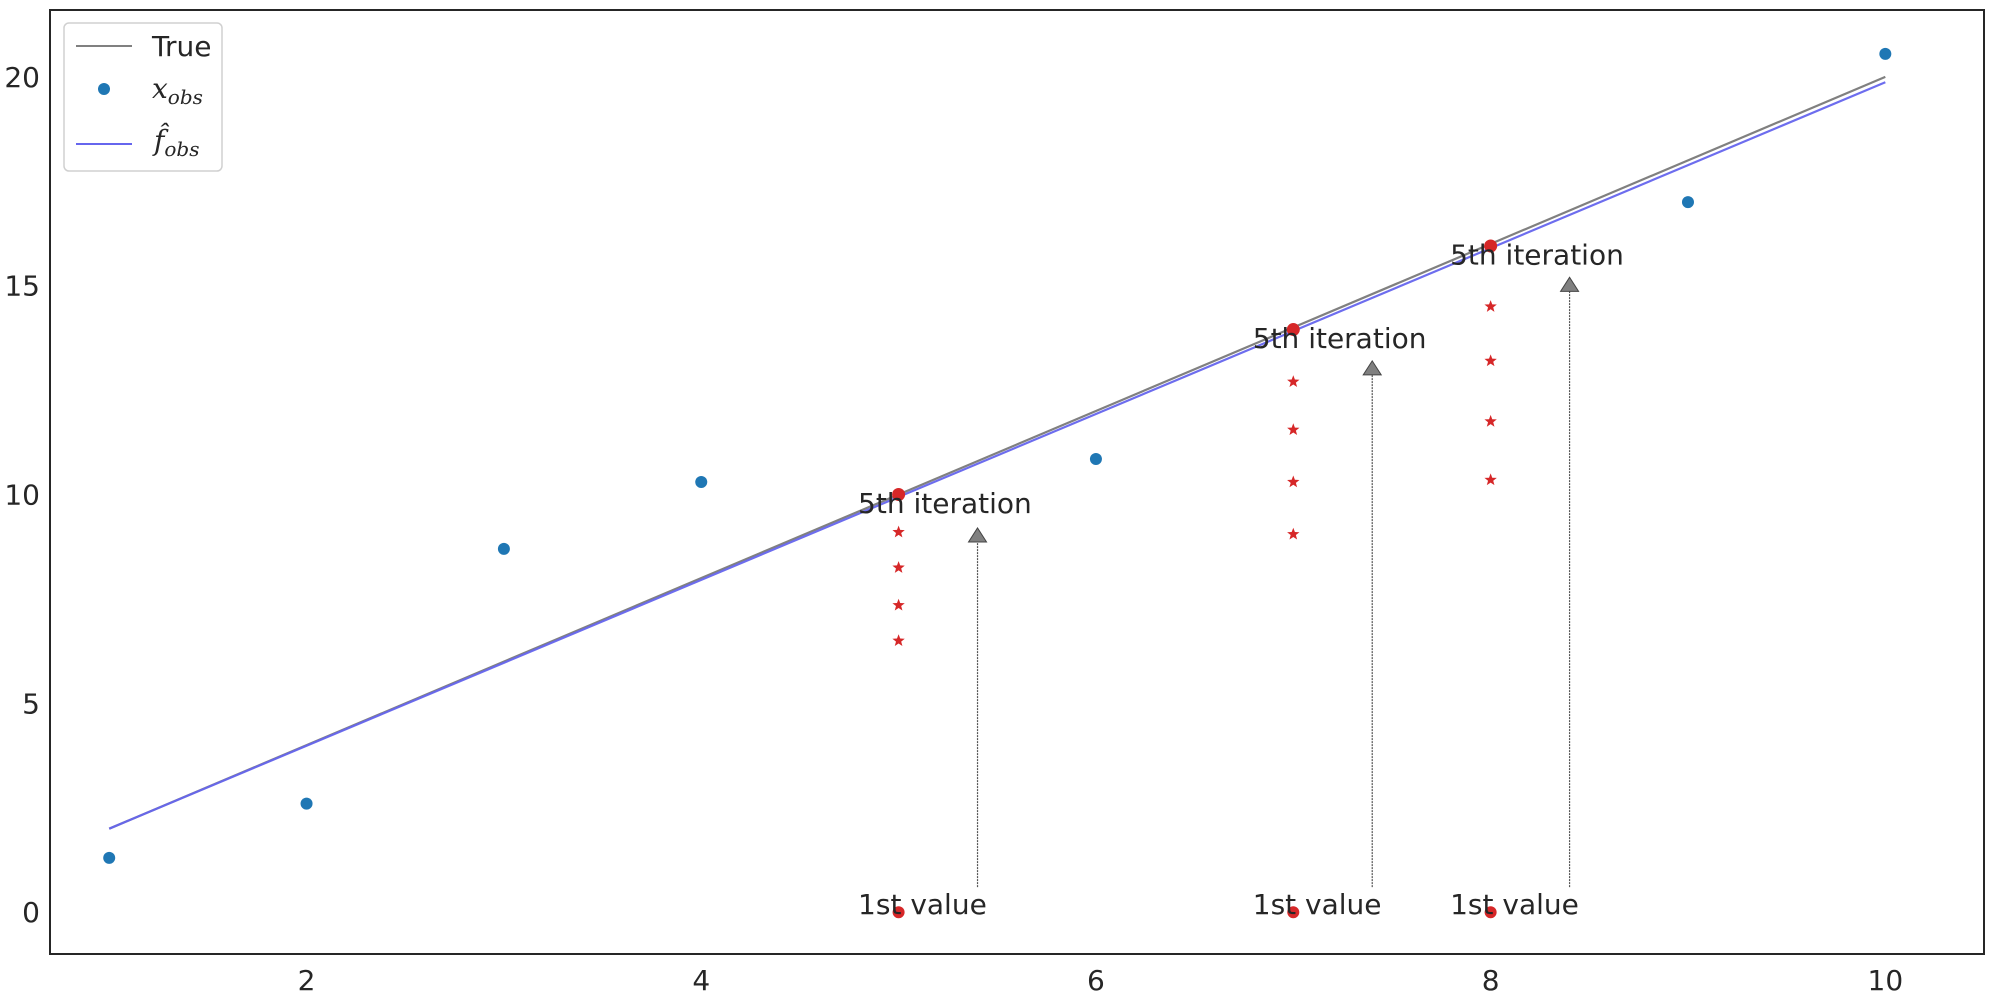  What do you see at coordinates (185, 97) in the screenshot?
I see `legend-obs-sub: obs` at bounding box center [185, 97].